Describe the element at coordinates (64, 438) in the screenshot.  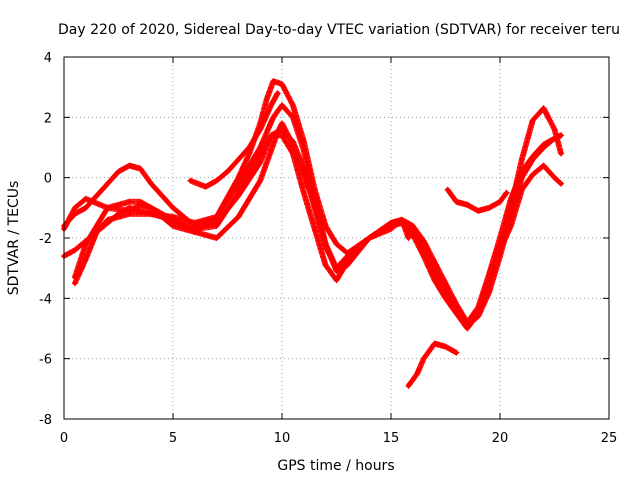
I see `x-tick-label: 0` at that location.